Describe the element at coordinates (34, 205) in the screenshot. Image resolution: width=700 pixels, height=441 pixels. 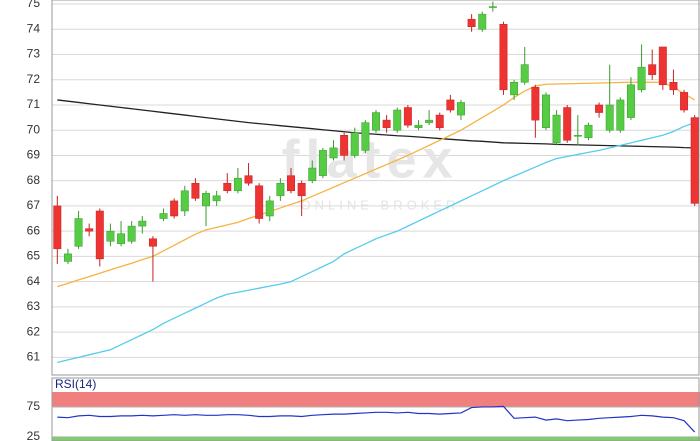
I see `y-tick-label: 67` at that location.